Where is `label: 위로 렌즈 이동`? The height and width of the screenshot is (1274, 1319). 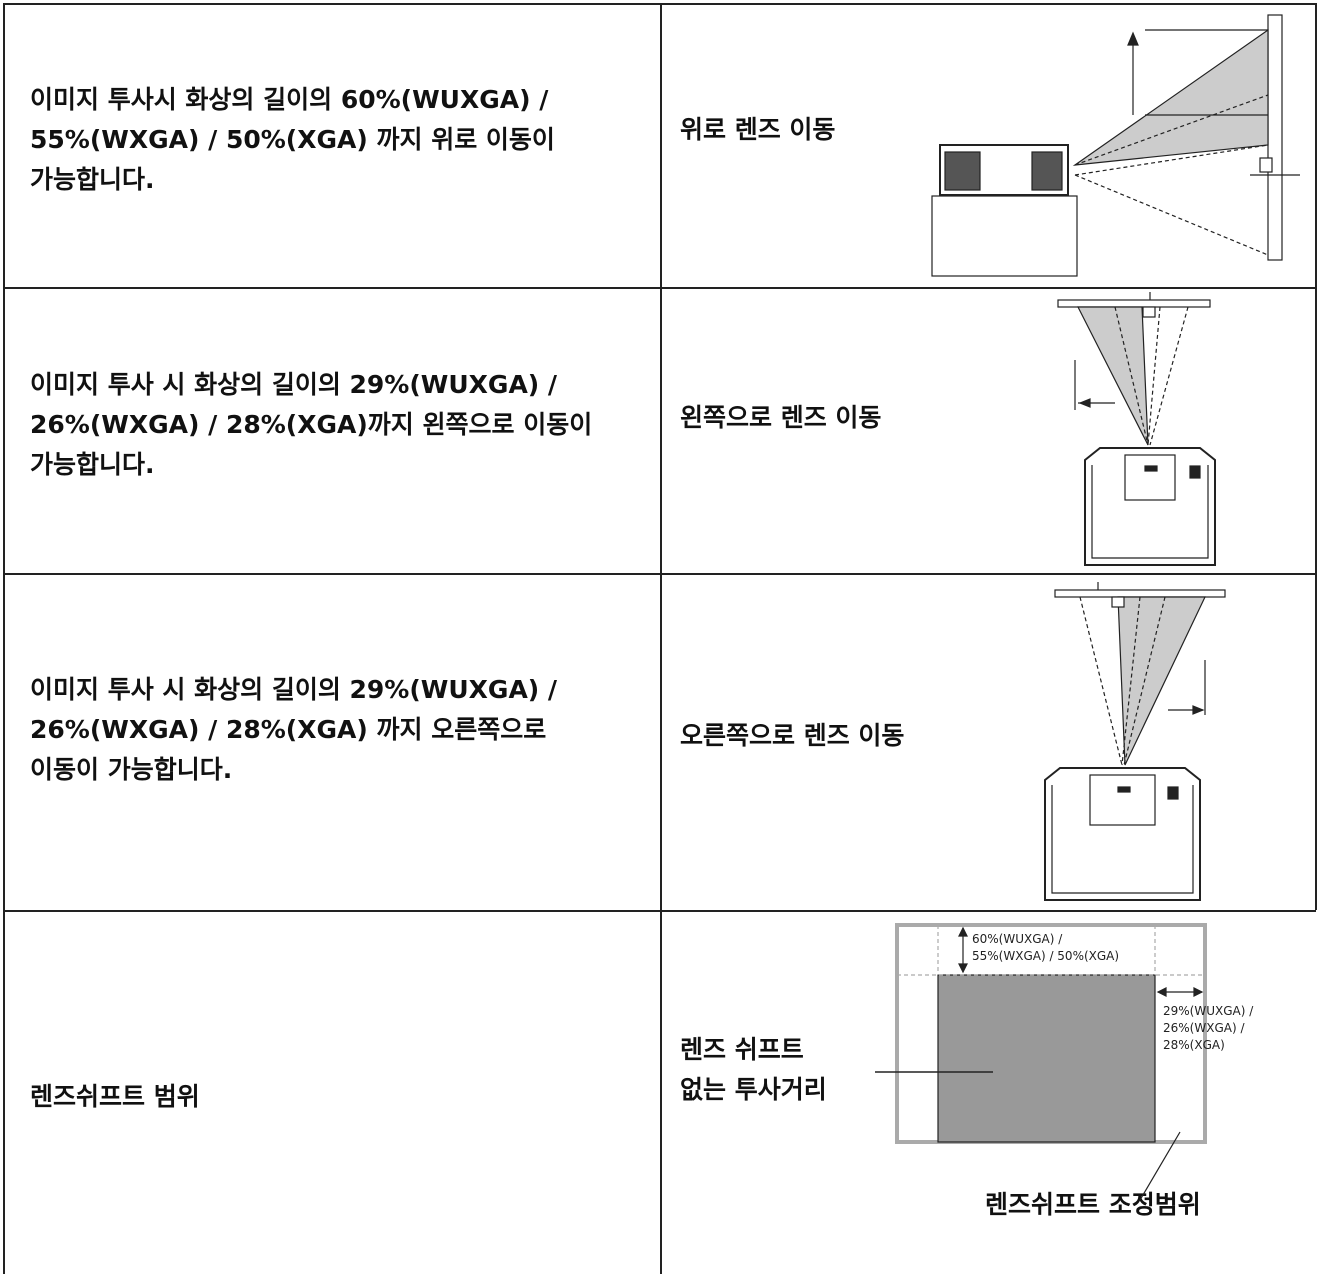
label: 위로 렌즈 이동 is located at coordinates (758, 129).